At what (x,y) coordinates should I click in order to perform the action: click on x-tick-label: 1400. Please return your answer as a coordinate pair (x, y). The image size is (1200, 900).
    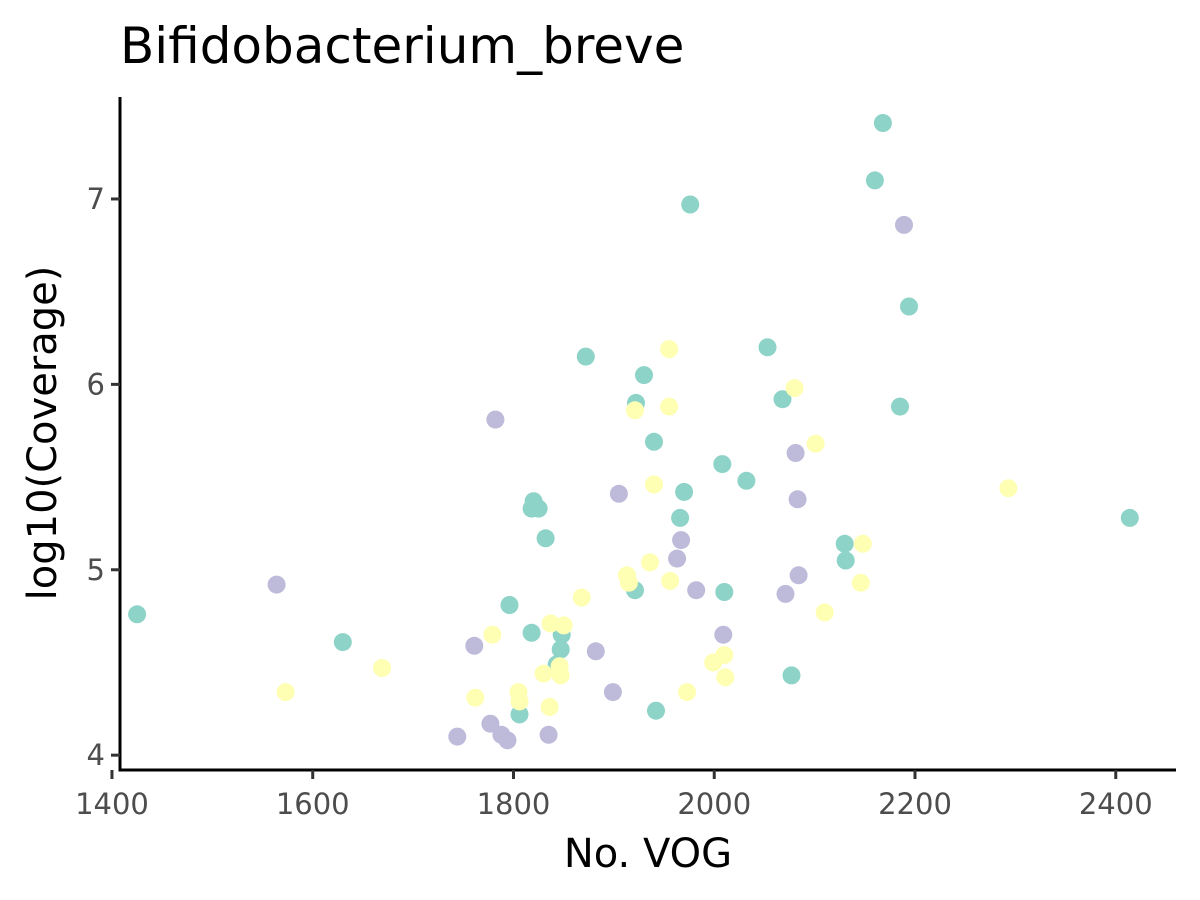
    Looking at the image, I should click on (112, 804).